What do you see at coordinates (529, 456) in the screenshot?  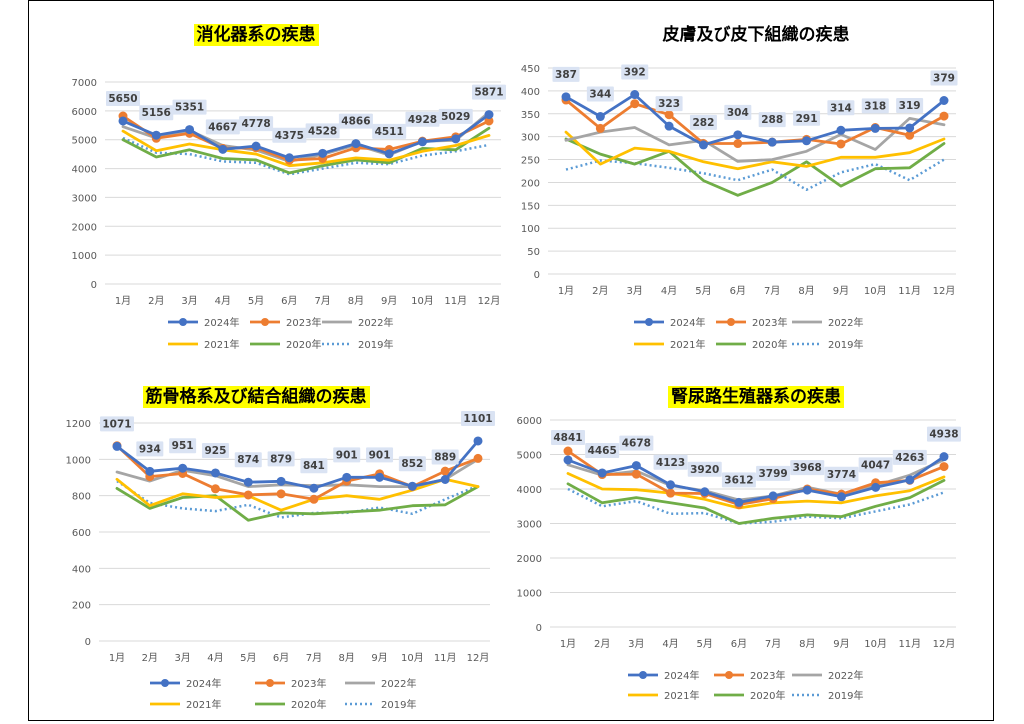 I see `y-tick-label: 5000` at bounding box center [529, 456].